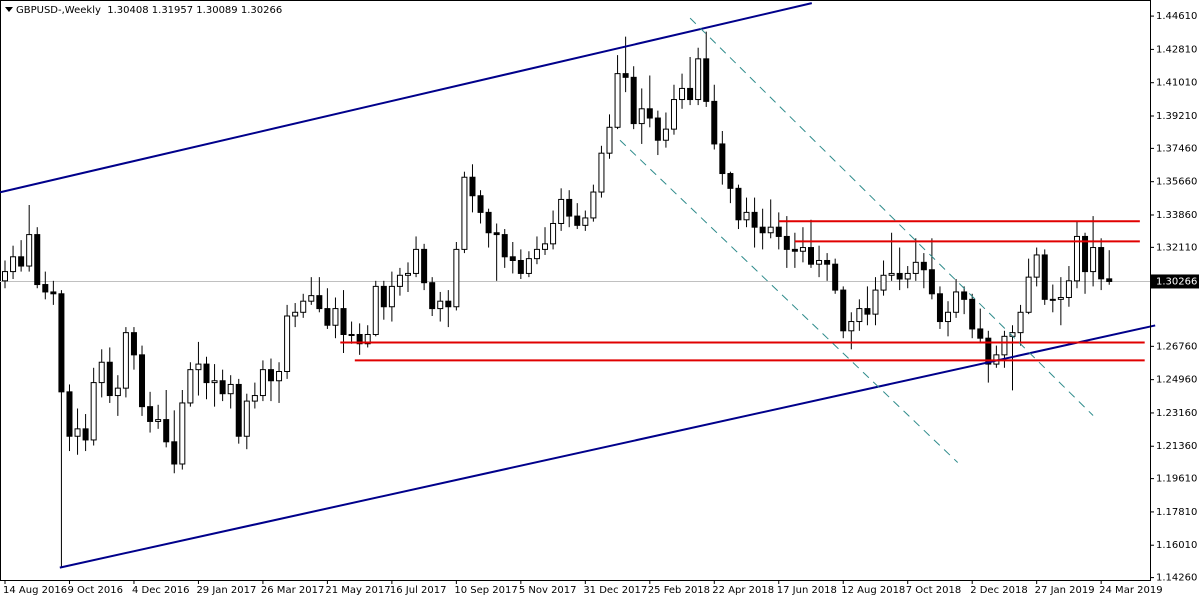  I want to click on x-tick-label: 10 Sep 2017, so click(485, 590).